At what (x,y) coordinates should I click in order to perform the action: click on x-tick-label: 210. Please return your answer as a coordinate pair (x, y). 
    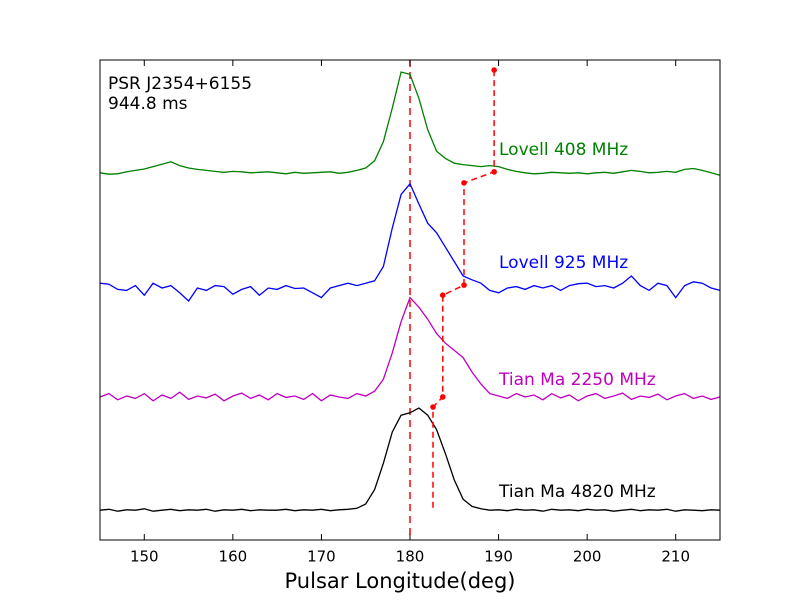
    Looking at the image, I should click on (675, 557).